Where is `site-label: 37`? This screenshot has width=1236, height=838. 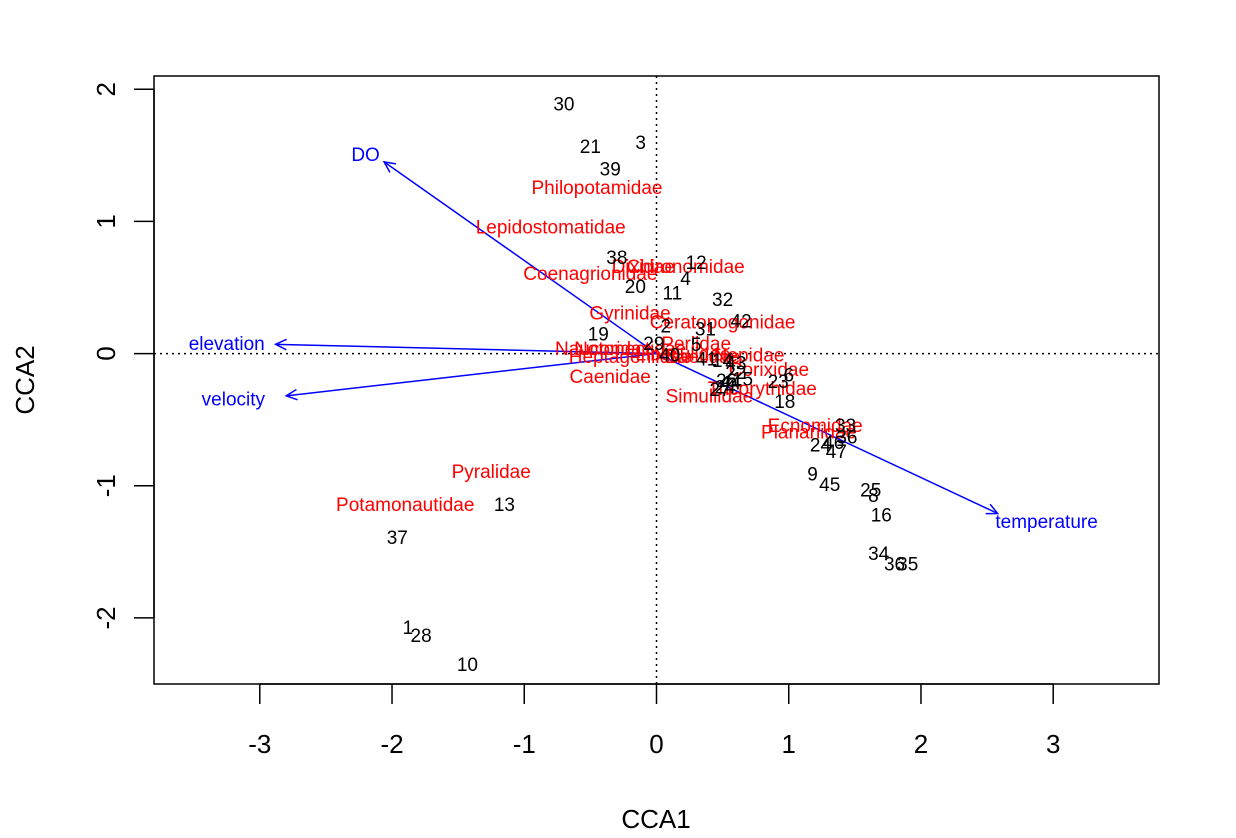 site-label: 37 is located at coordinates (397, 538).